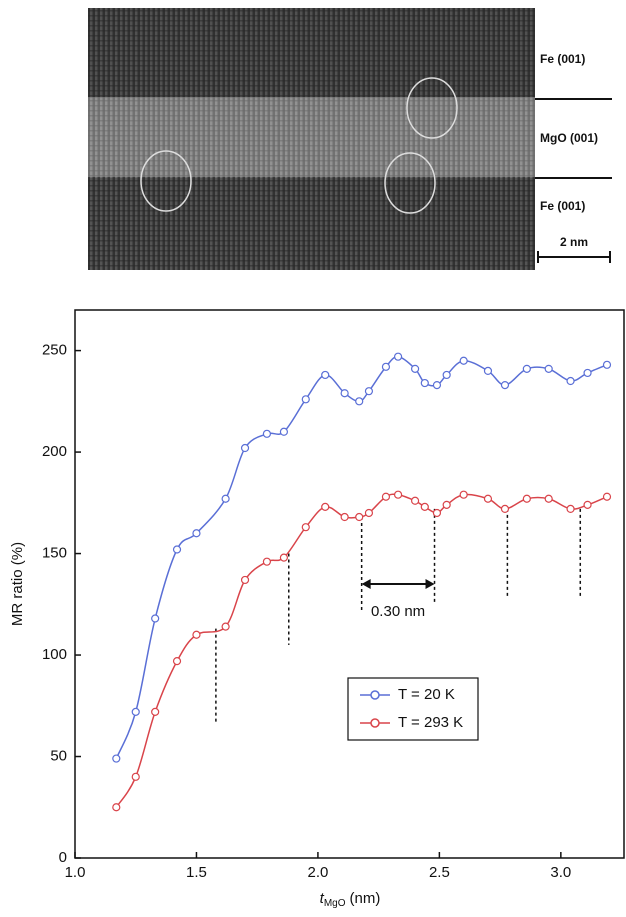 This screenshot has width=626, height=917. I want to click on scale-bar-label: 2 nm, so click(574, 242).